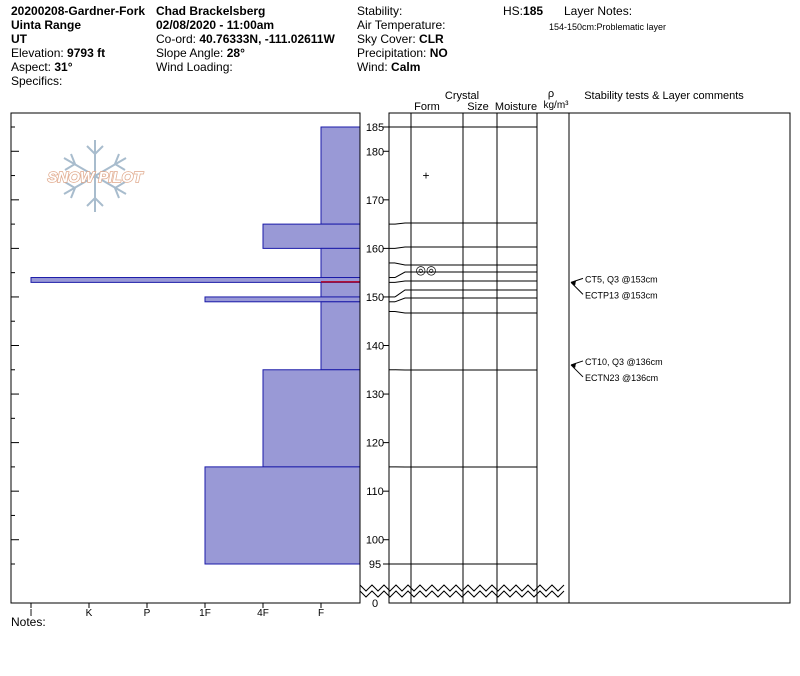 The height and width of the screenshot is (676, 800). Describe the element at coordinates (263, 613) in the screenshot. I see `hardness-tick-label: 4F` at that location.